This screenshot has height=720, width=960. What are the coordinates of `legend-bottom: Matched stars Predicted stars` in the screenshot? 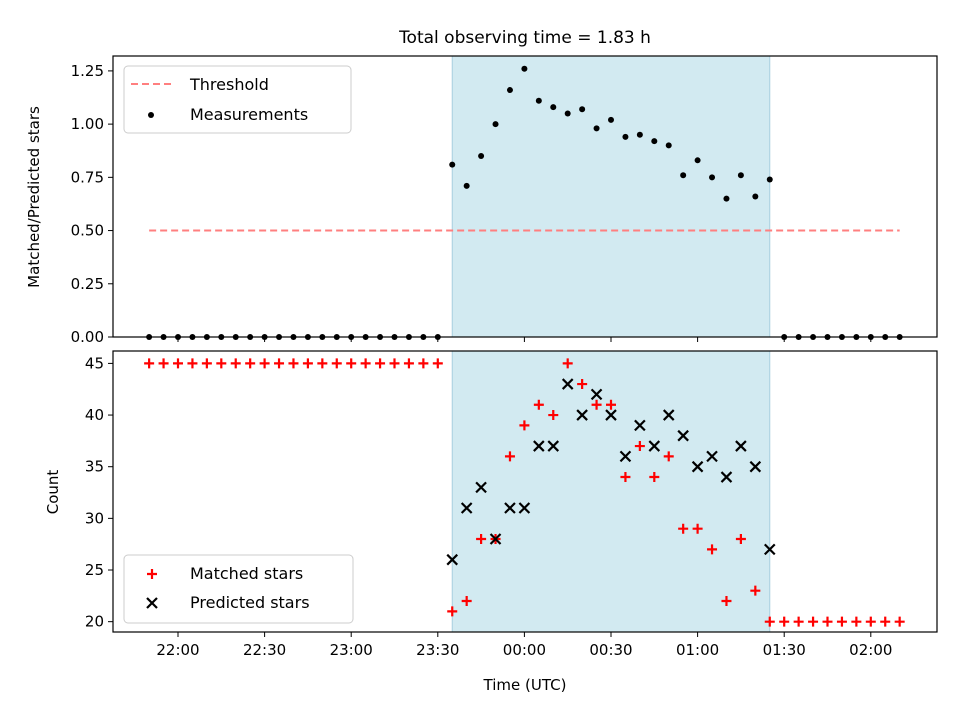 It's located at (238, 589).